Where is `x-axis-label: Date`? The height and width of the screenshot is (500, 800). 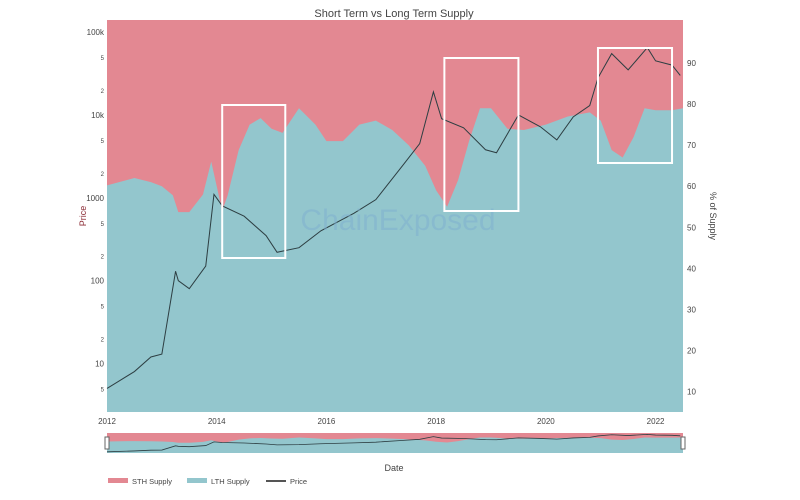 x-axis-label: Date is located at coordinates (393, 468).